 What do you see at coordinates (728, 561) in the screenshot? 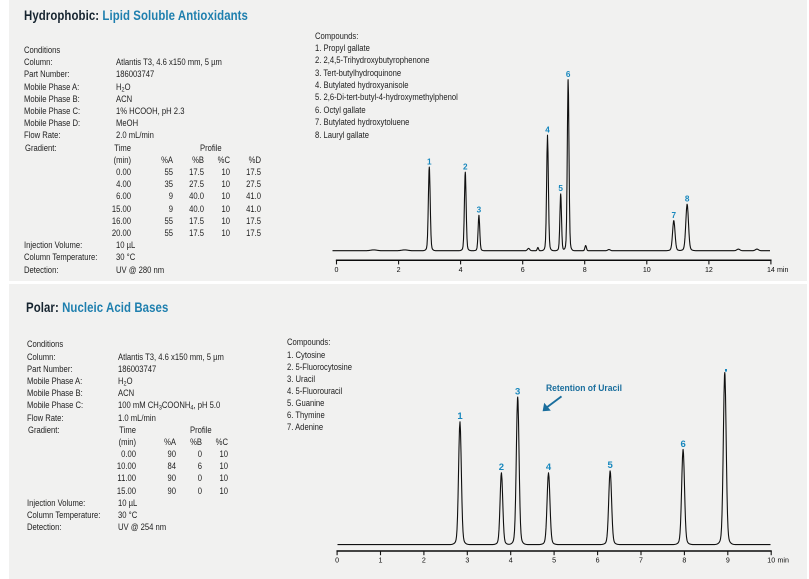
I see `svg-text: 9` at bounding box center [728, 561].